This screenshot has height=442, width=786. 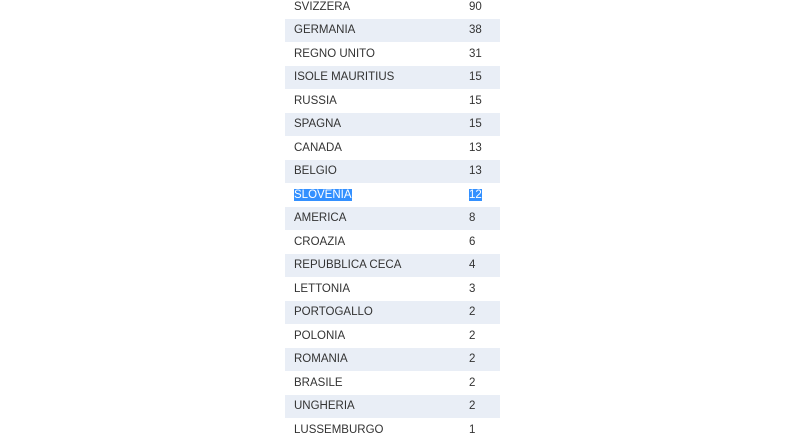 I want to click on country-name: LUSSEMBURGO, so click(x=339, y=429).